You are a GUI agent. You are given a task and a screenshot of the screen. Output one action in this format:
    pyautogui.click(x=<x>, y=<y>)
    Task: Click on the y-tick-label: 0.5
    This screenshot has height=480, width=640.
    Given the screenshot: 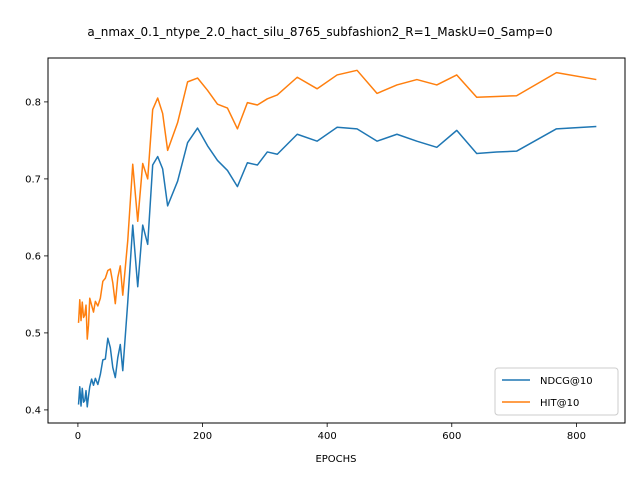 What is the action you would take?
    pyautogui.click(x=33, y=333)
    